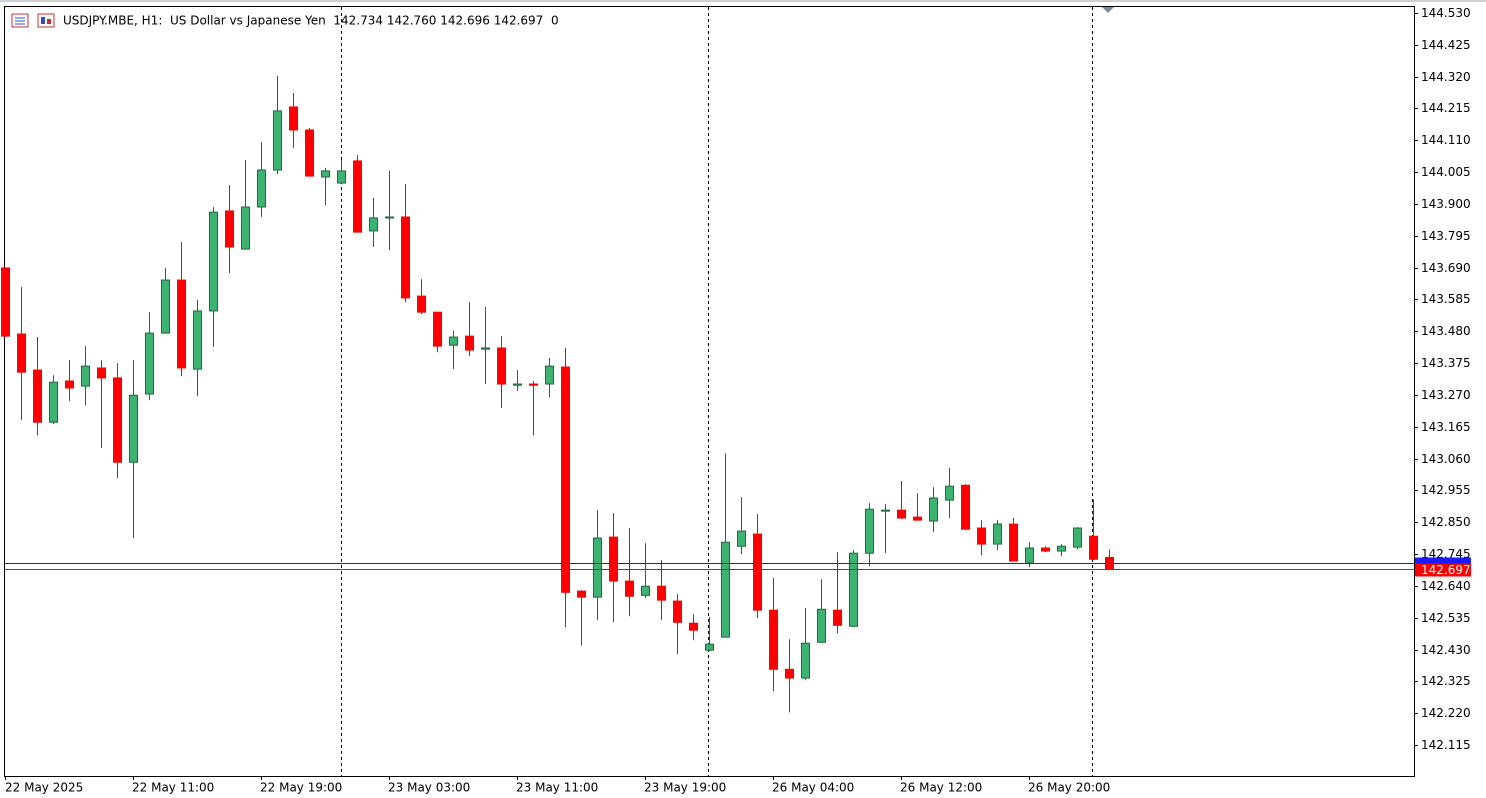 This screenshot has width=1486, height=798. What do you see at coordinates (1446, 522) in the screenshot?
I see `y-tick-label: 142.850` at bounding box center [1446, 522].